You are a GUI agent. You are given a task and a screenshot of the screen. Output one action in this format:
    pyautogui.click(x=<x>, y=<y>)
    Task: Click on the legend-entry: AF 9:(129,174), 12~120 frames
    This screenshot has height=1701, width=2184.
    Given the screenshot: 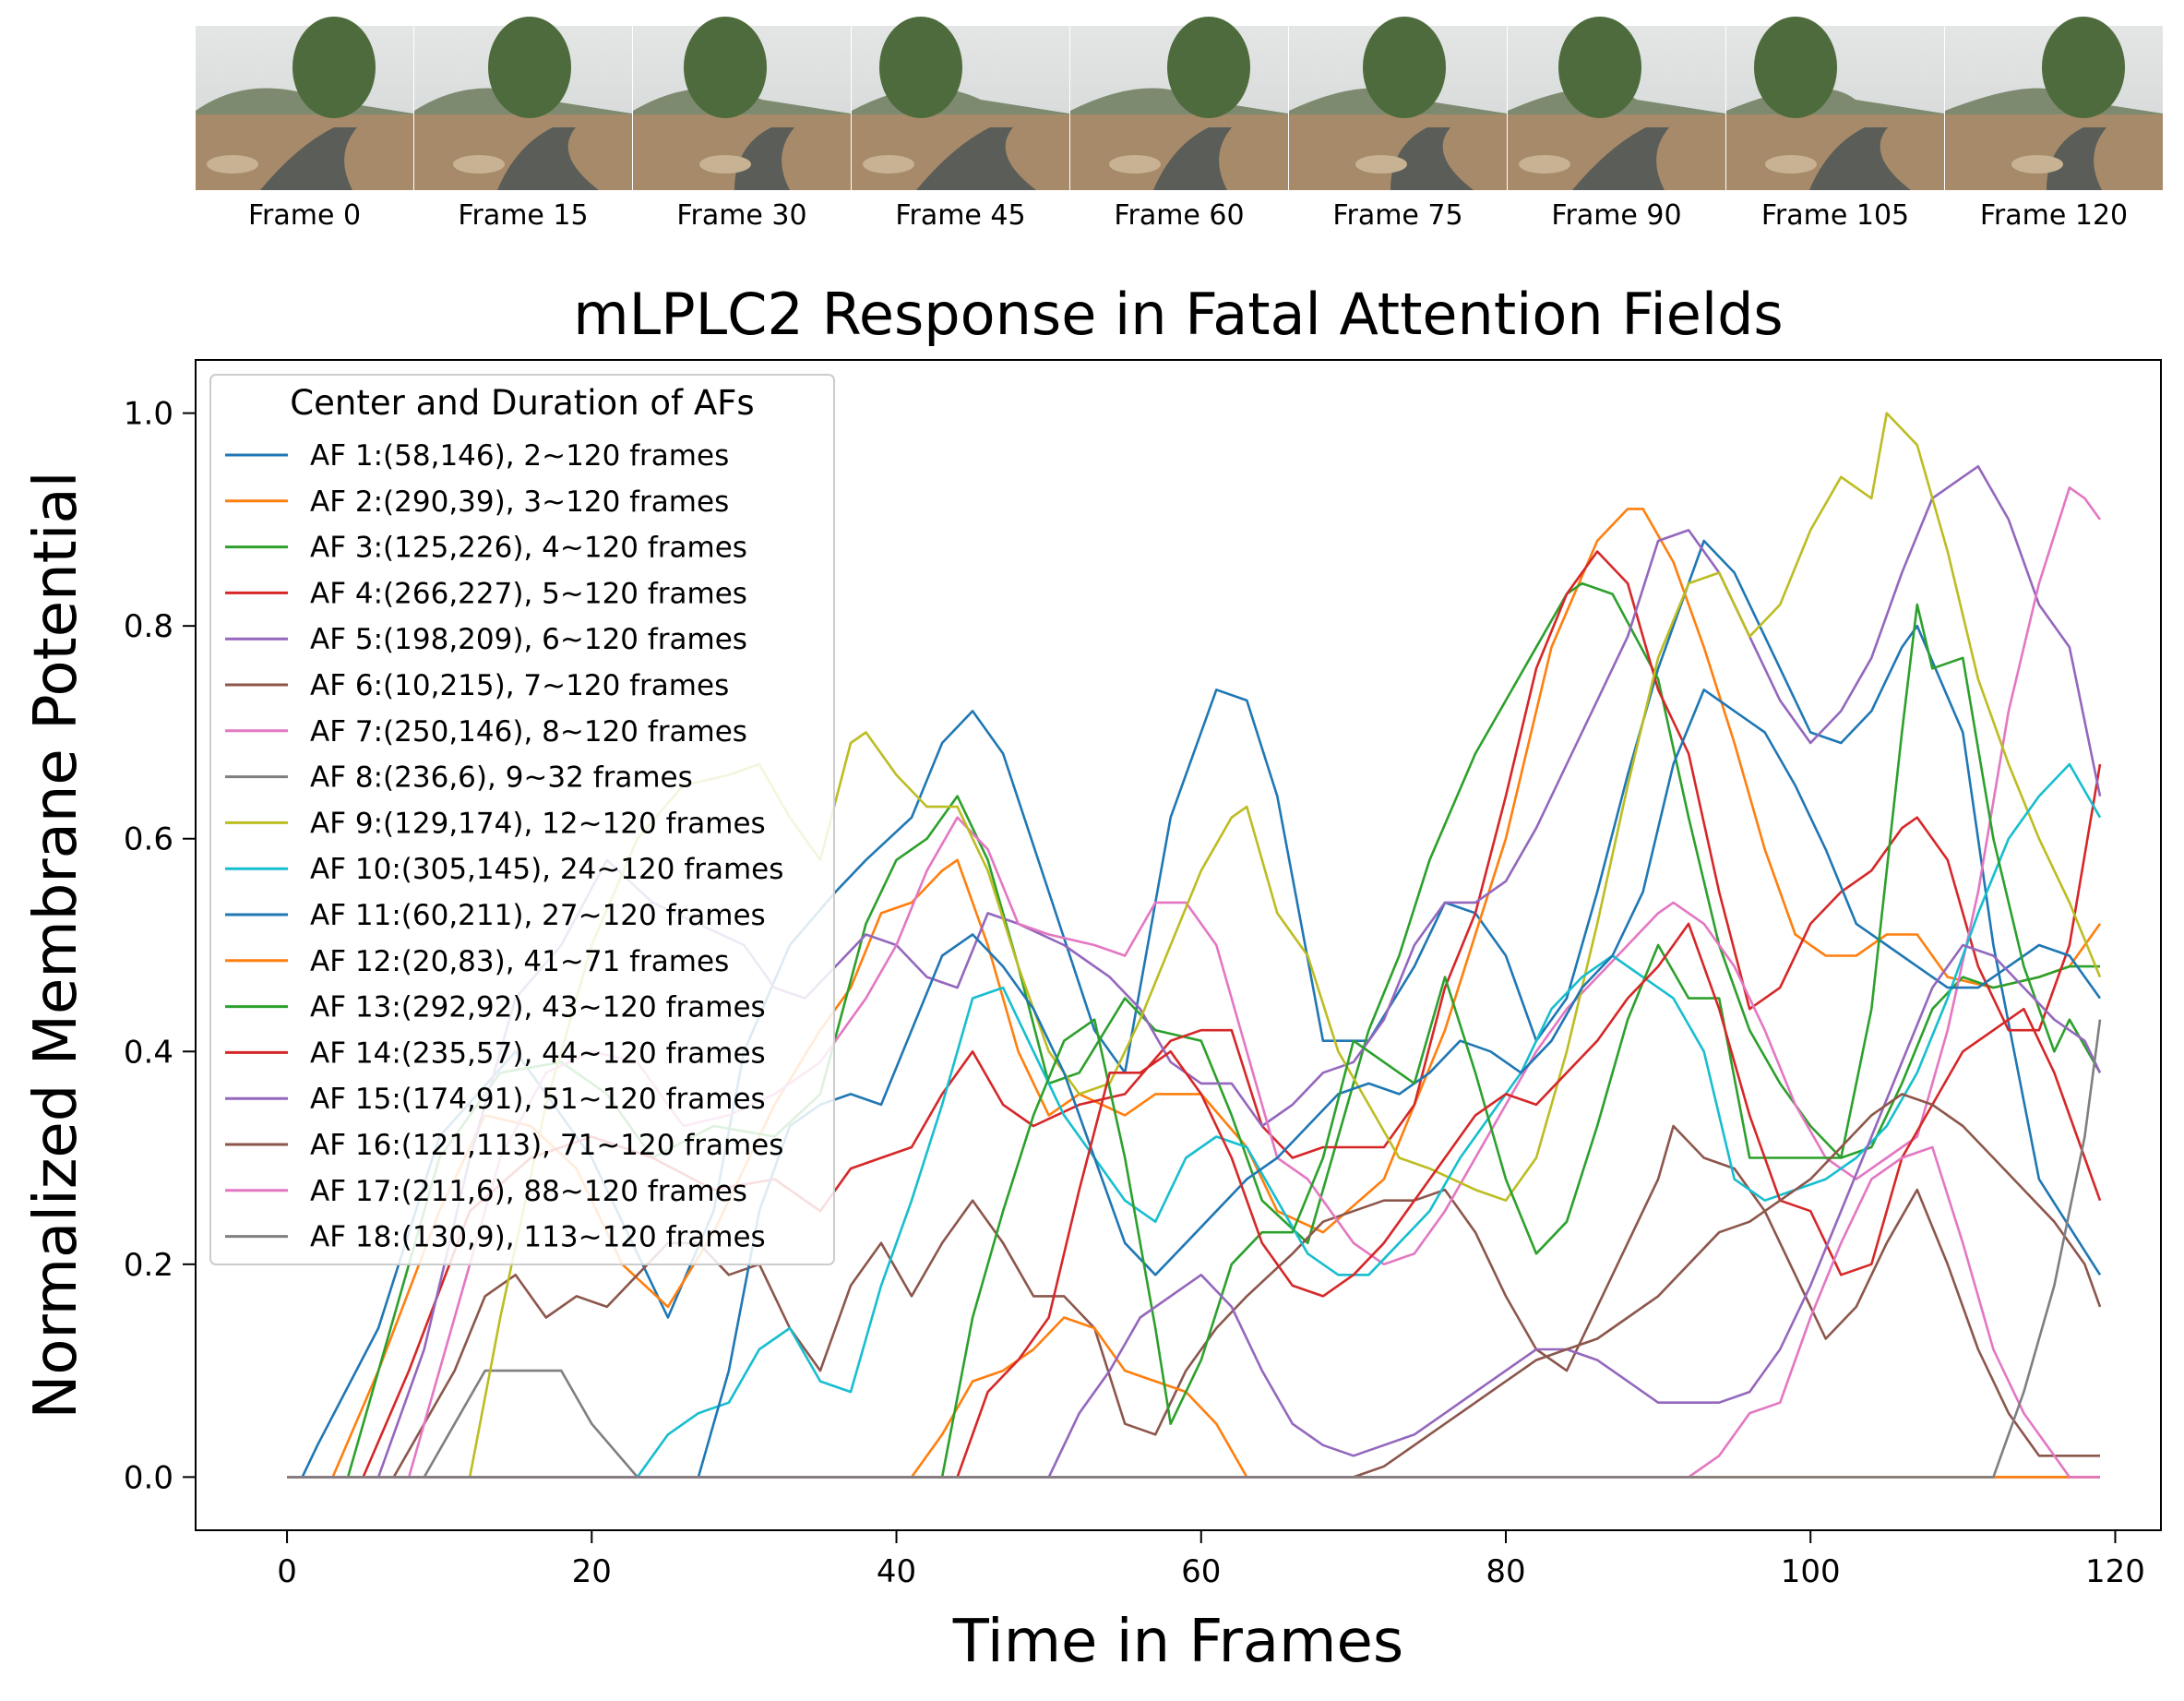 What is the action you would take?
    pyautogui.click(x=495, y=824)
    